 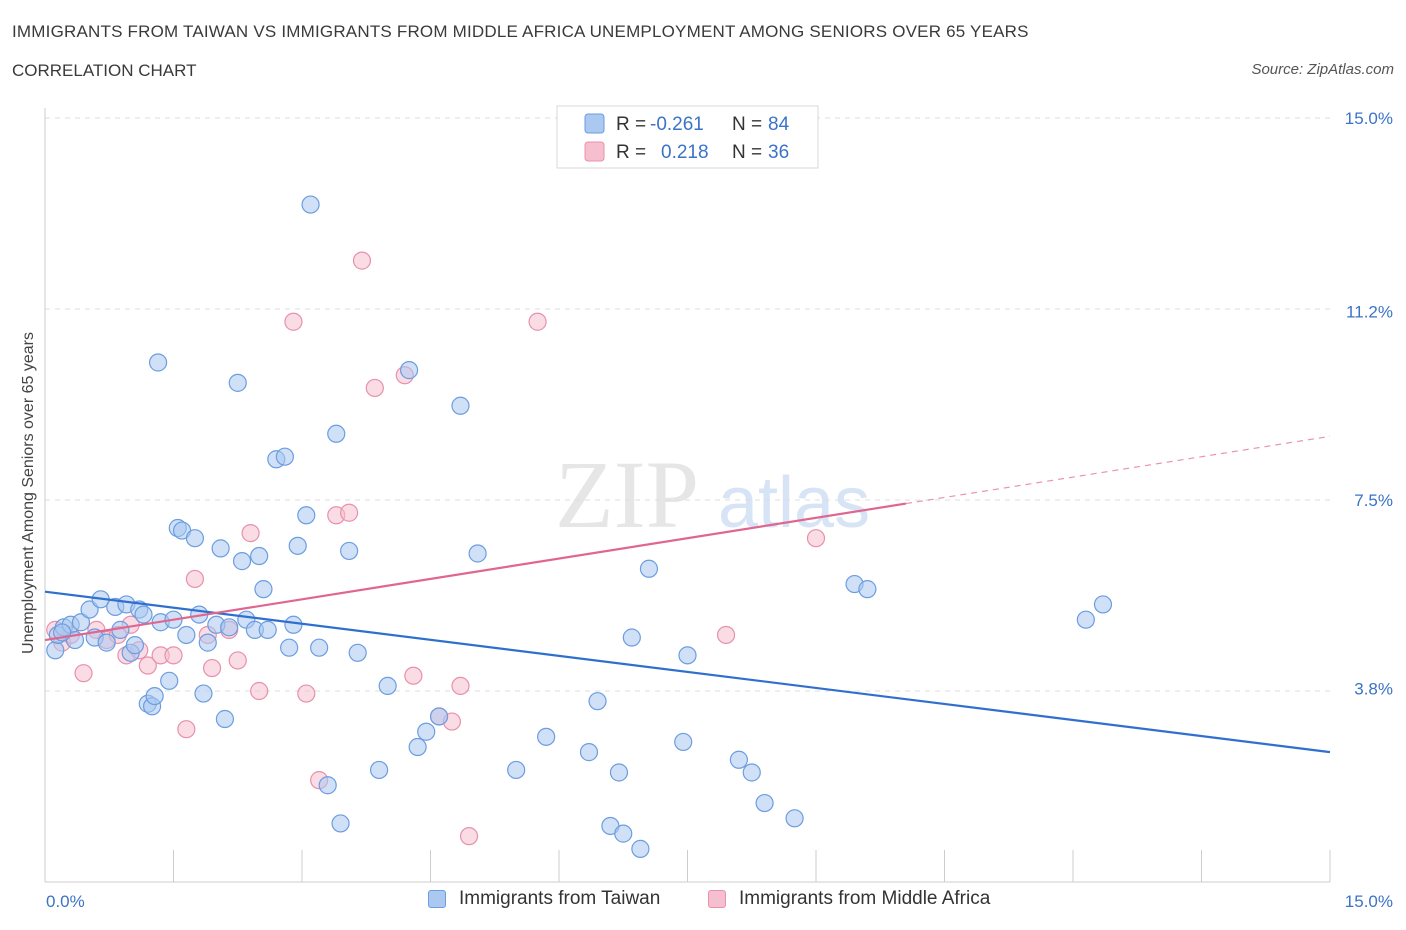 What do you see at coordinates (28, 493) in the screenshot?
I see `y-axis-title: Unemployment Among Seniors over 65 years` at bounding box center [28, 493].